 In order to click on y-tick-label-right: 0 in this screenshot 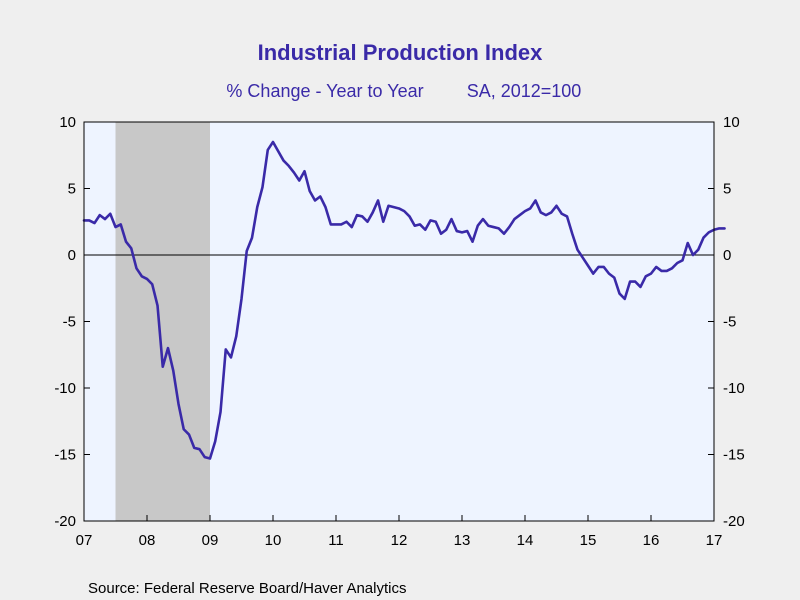, I will do `click(727, 255)`.